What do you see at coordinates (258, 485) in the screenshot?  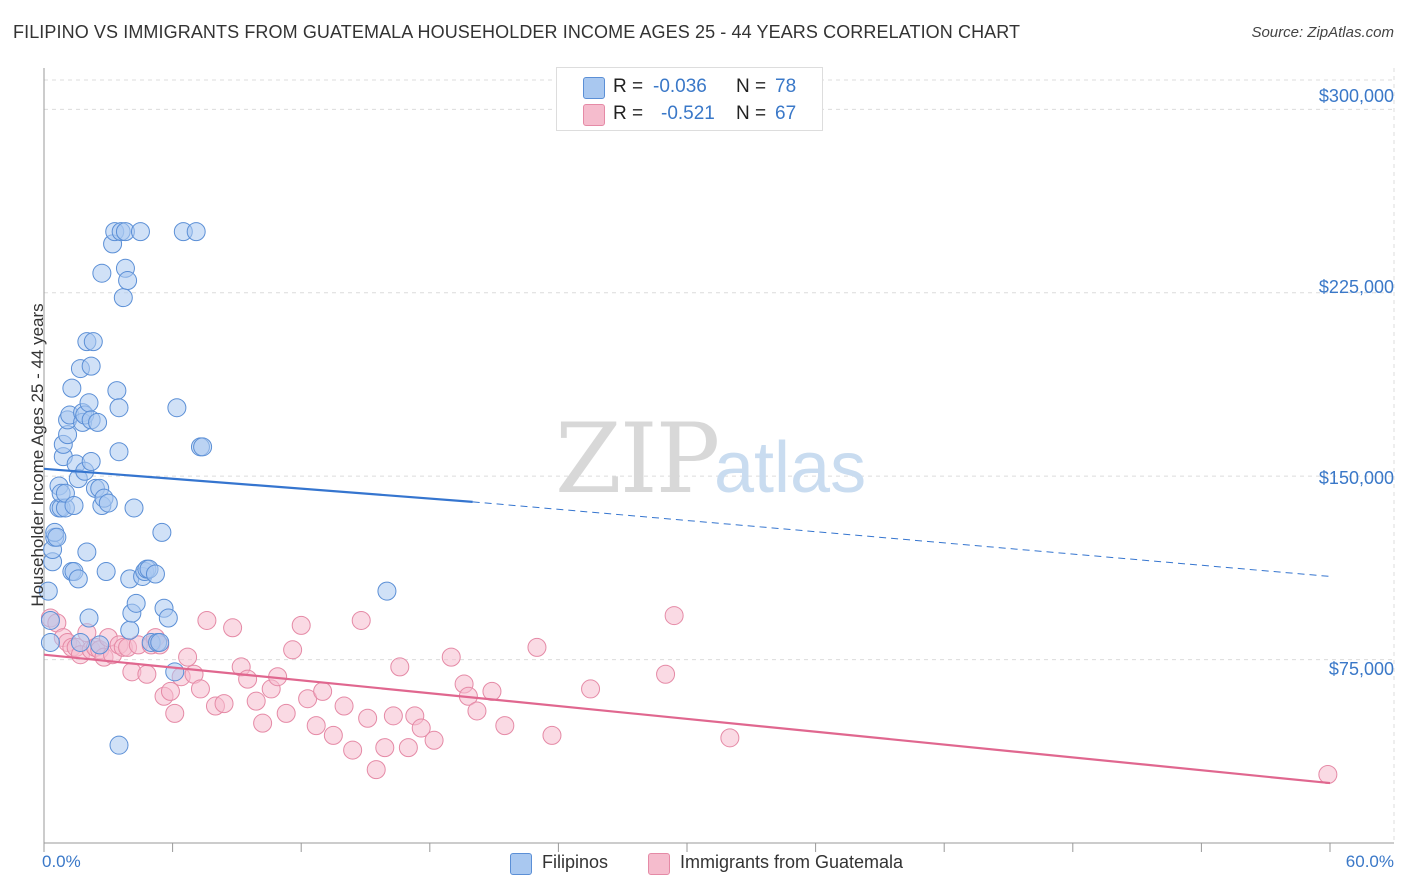 I see `filipino-trend-solid` at bounding box center [258, 485].